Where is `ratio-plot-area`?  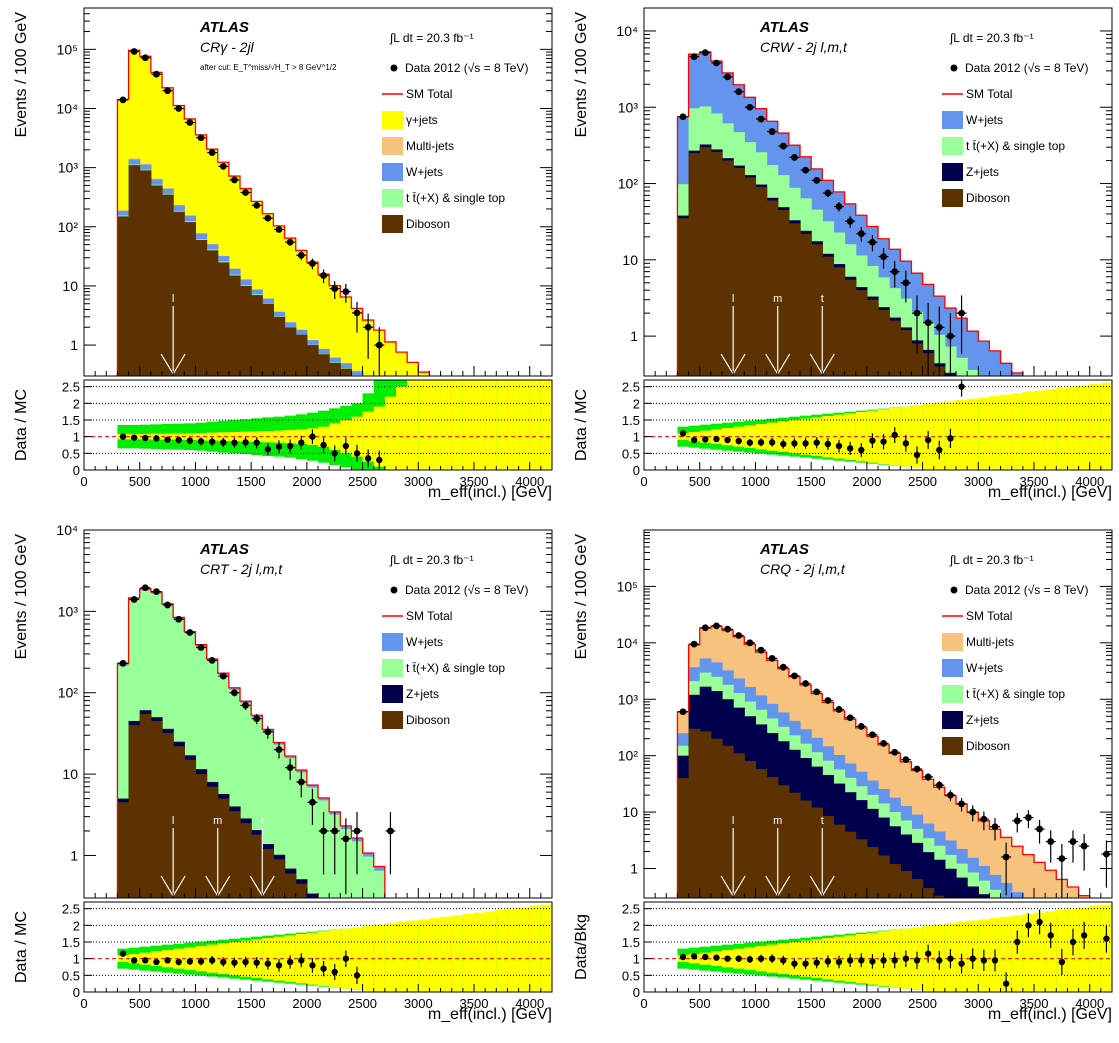
ratio-plot-area is located at coordinates (318, 425).